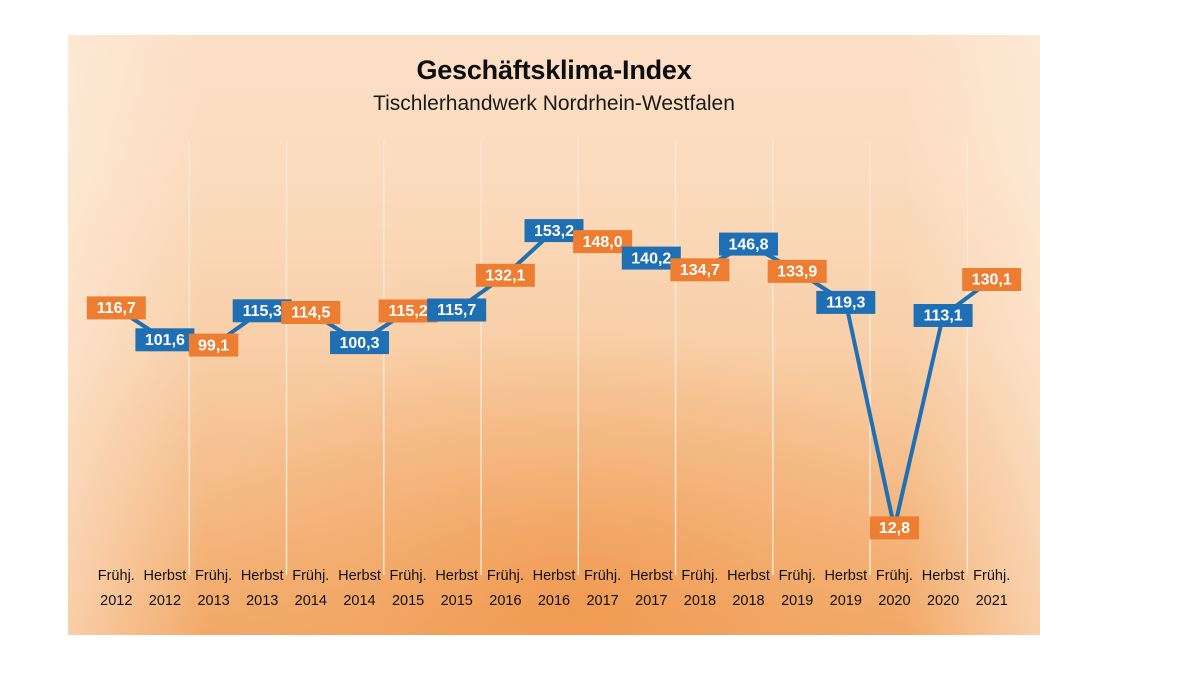 This screenshot has width=1200, height=675. I want to click on data-label: 115,7, so click(457, 310).